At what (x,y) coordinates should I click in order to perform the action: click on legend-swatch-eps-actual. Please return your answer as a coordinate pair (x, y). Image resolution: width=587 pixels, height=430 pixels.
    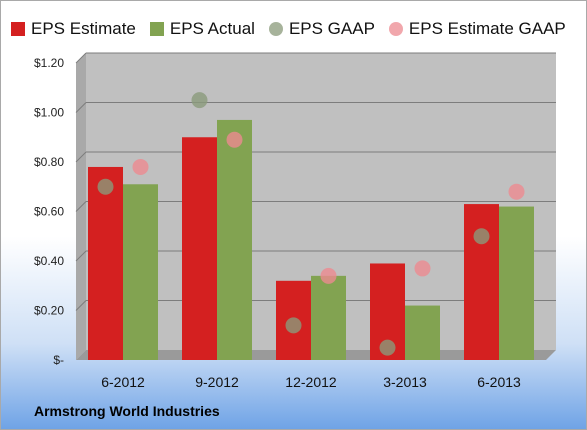
    Looking at the image, I should click on (156, 29).